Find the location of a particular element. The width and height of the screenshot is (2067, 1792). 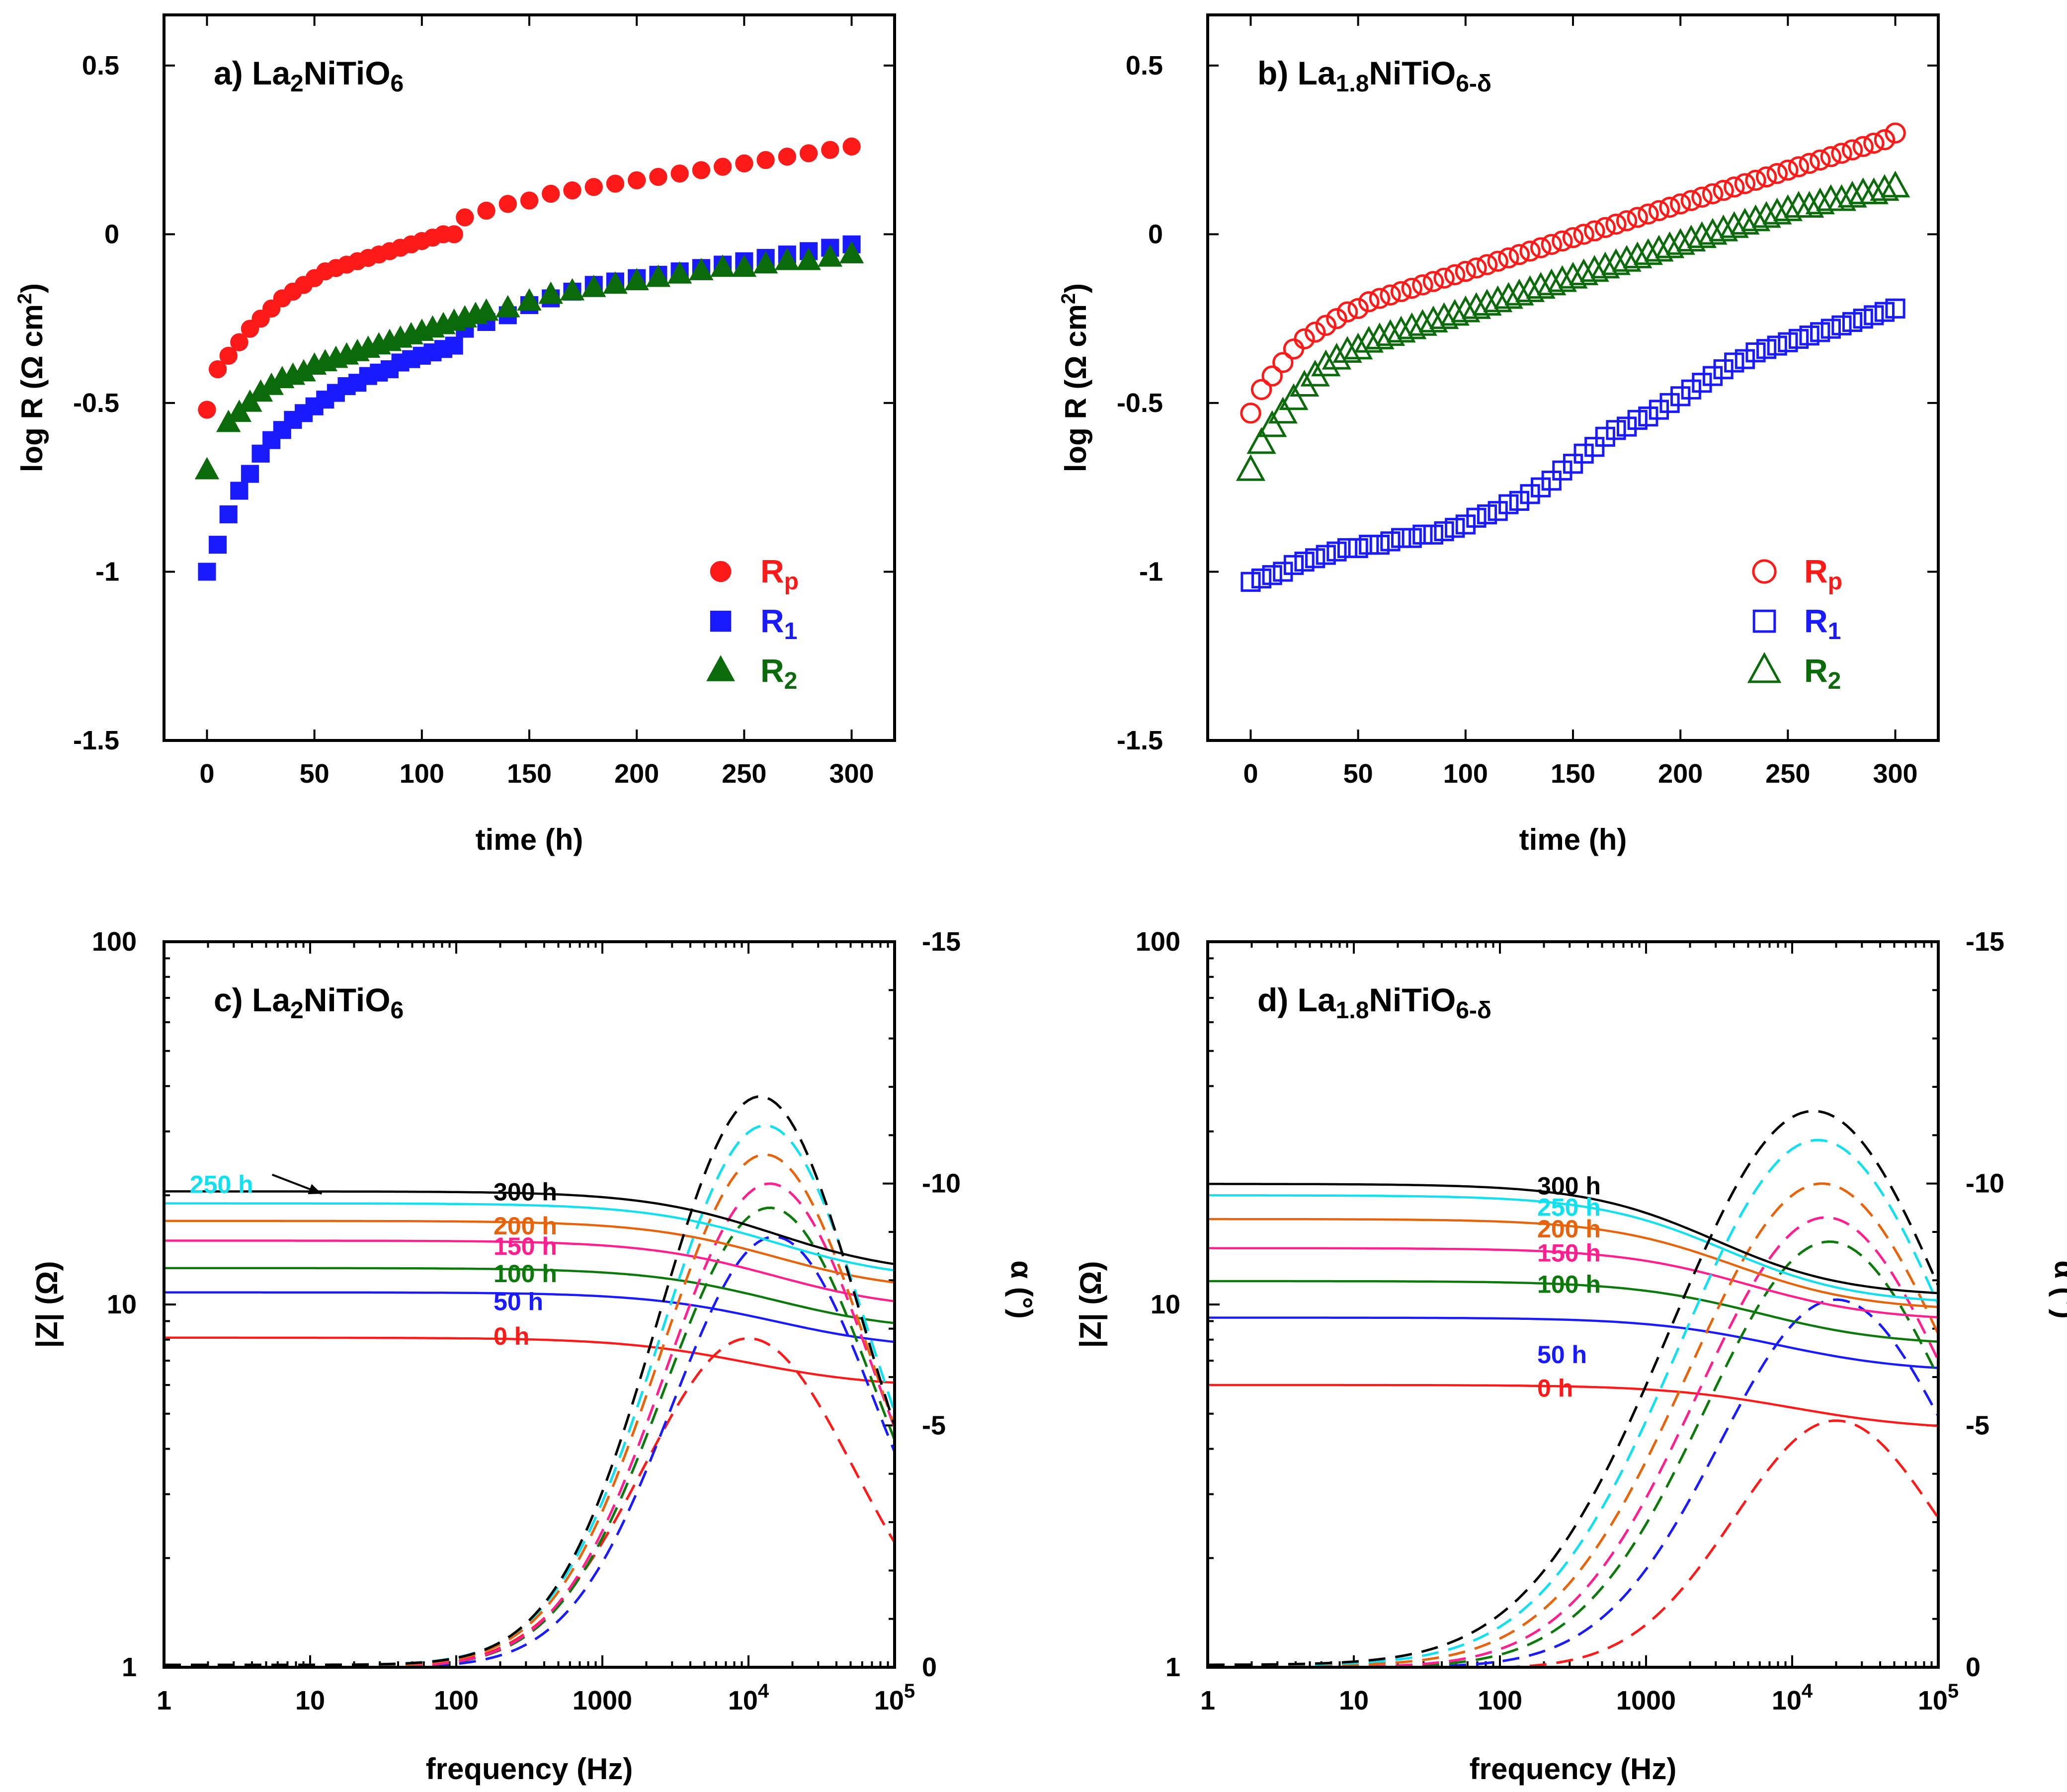

x-tick-label: 0 is located at coordinates (1251, 774).